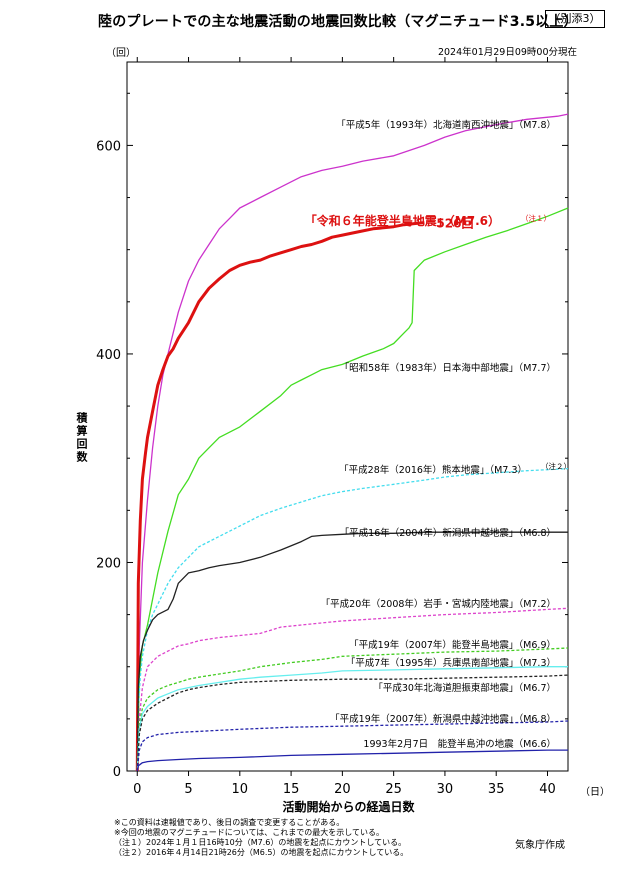 This screenshot has height=873, width=617. What do you see at coordinates (438, 604) in the screenshot?
I see `series-label-6: 「平成20年（2008年）岩手・宮城内陸地震」（M7.2）` at bounding box center [438, 604].